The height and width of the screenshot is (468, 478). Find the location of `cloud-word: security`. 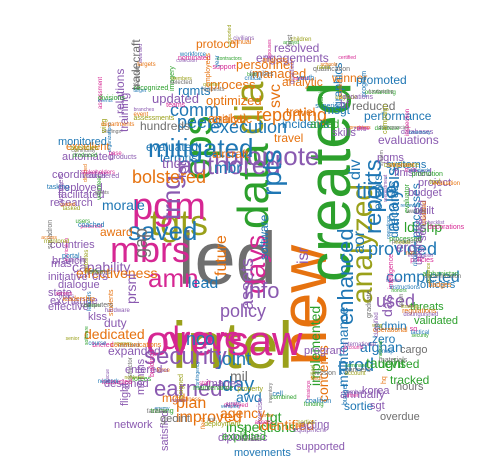

cloud-word: security is located at coordinates (185, 356).